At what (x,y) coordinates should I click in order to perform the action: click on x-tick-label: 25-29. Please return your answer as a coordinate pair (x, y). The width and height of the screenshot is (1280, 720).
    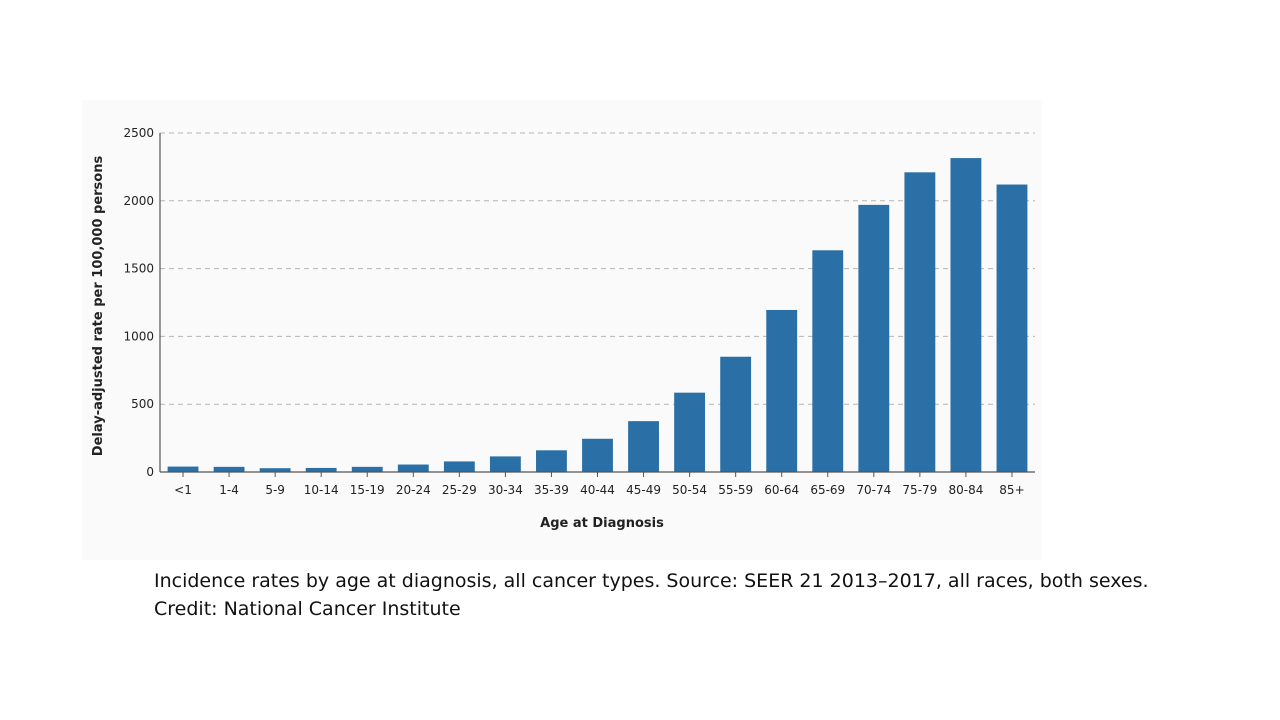
    Looking at the image, I should click on (459, 490).